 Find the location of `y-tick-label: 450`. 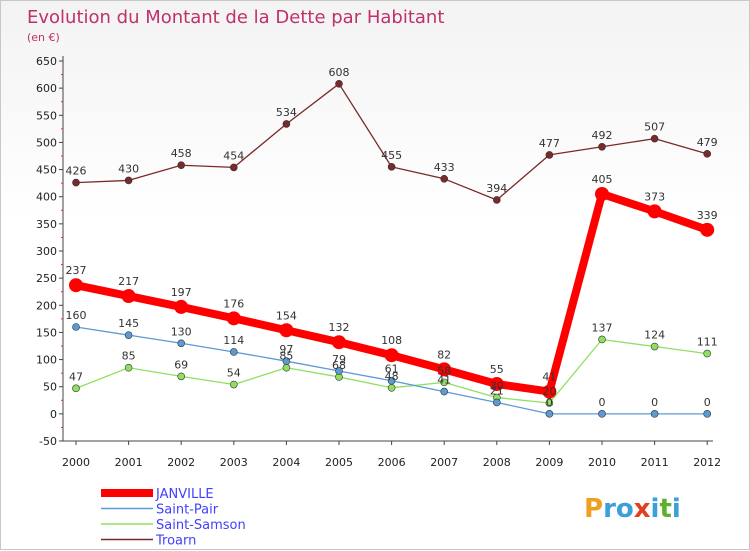

y-tick-label: 450 is located at coordinates (46, 170).